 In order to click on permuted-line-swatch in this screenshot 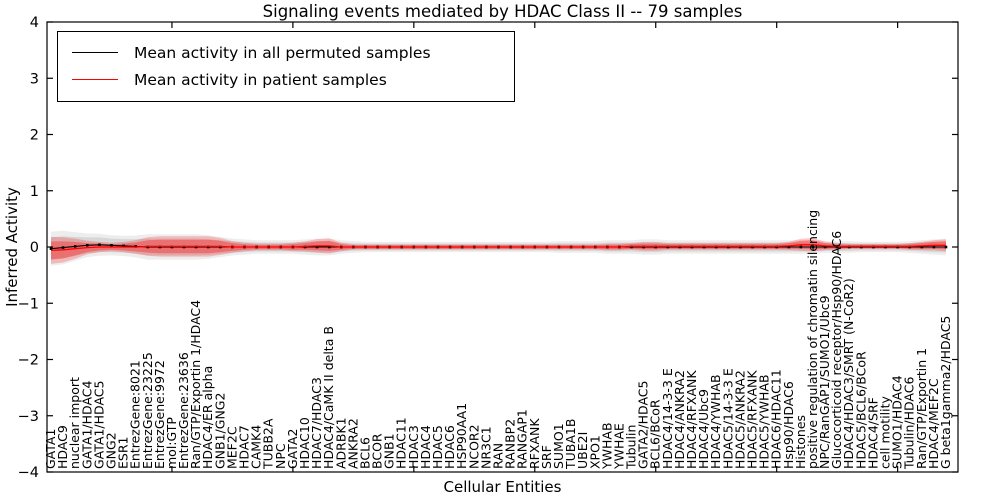, I will do `click(95, 52)`.